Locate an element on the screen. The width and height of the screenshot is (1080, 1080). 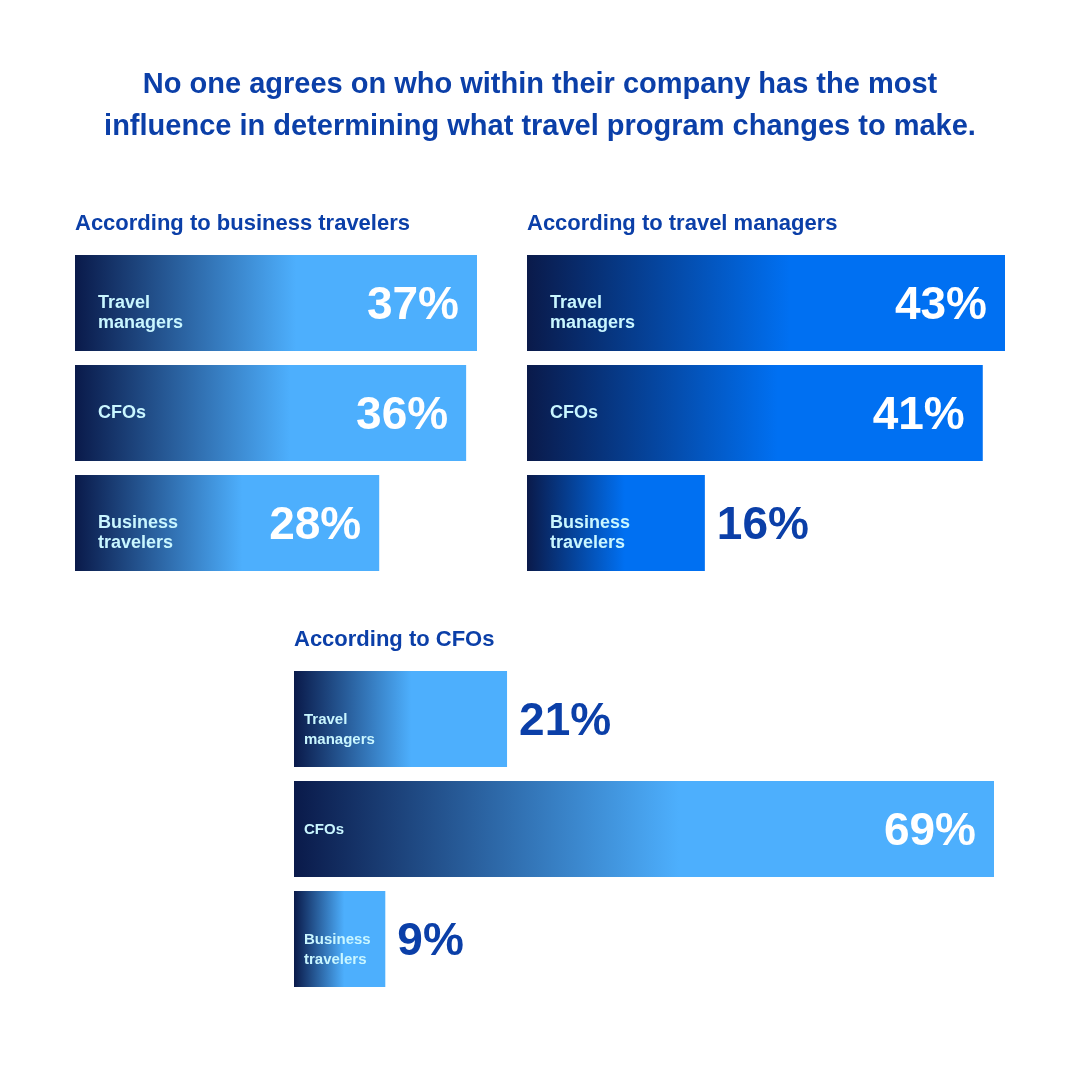
data-label: 69% is located at coordinates (929, 829).